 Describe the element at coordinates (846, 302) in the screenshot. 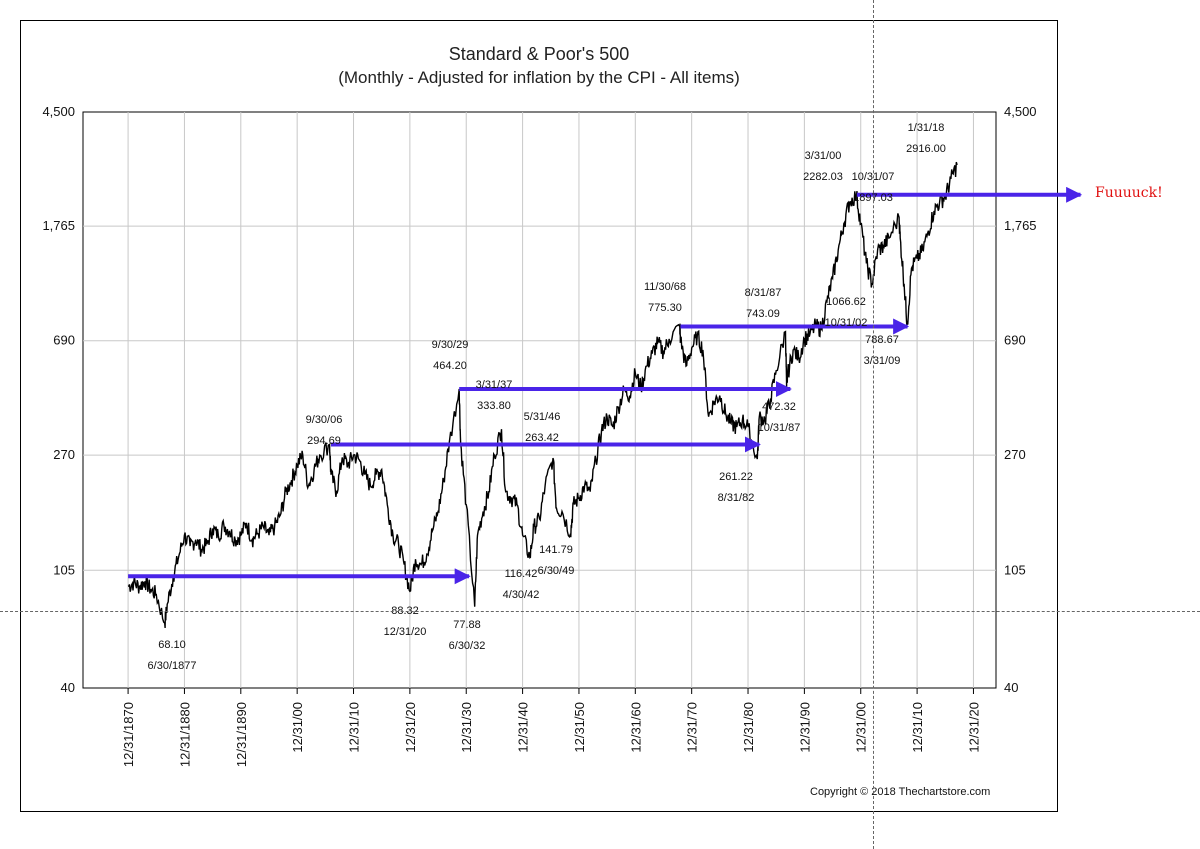

I see `annotation-value: 1066.62` at that location.